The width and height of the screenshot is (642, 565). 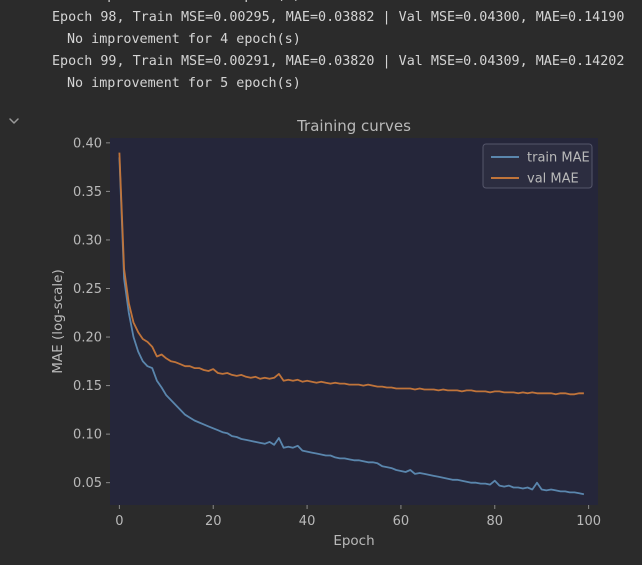 What do you see at coordinates (87, 240) in the screenshot?
I see `y-tick-label: 0.30` at bounding box center [87, 240].